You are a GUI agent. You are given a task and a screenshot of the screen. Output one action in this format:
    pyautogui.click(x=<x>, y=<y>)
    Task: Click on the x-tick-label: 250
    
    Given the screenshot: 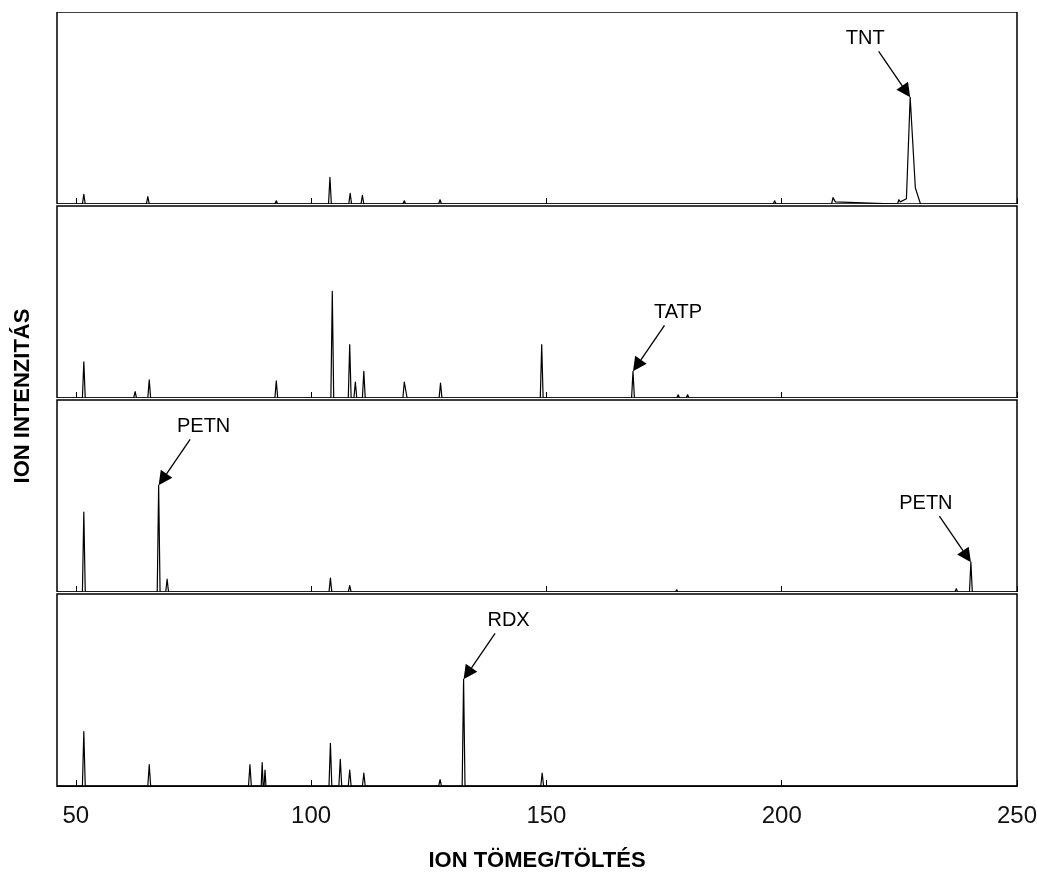 What is the action you would take?
    pyautogui.click(x=1016, y=814)
    